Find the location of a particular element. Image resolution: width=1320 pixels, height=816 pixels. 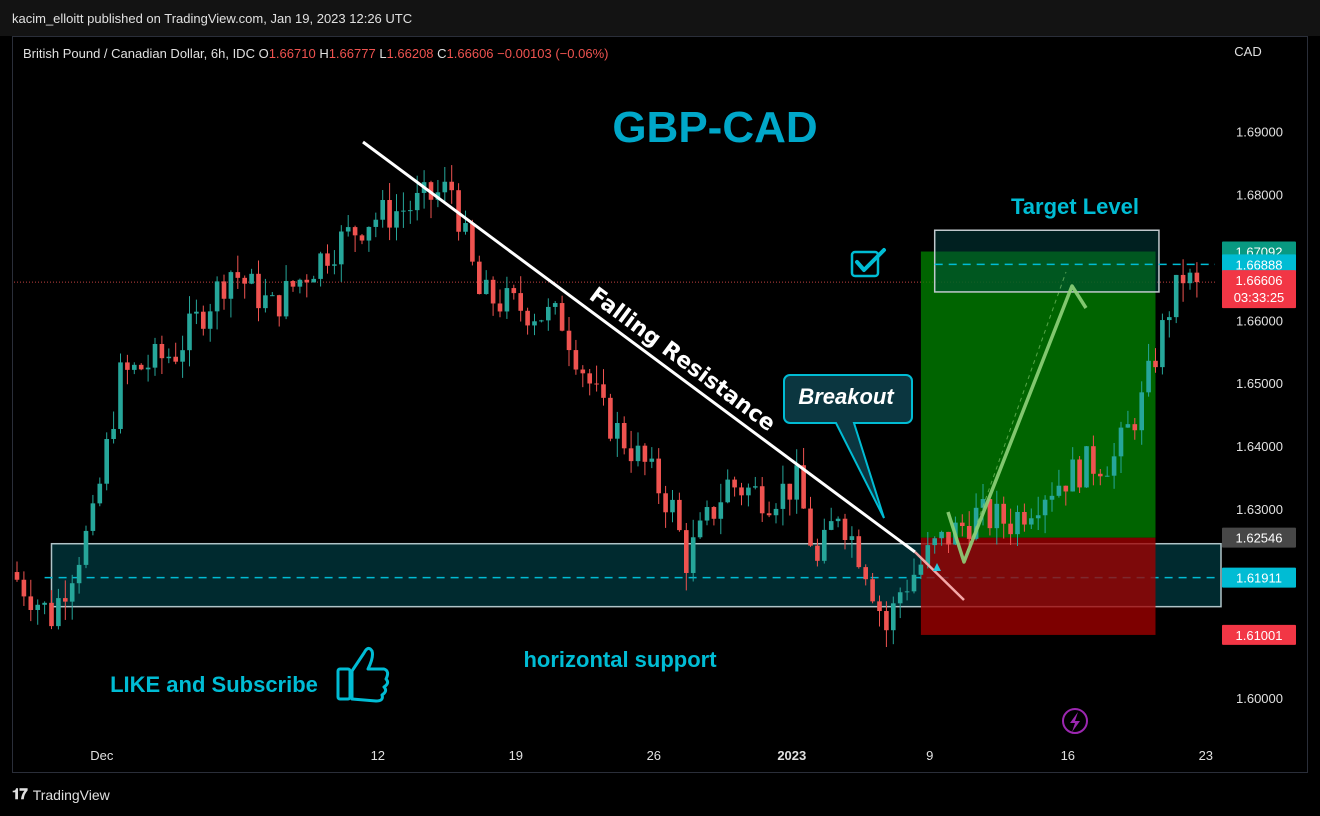

thumb-cuff is located at coordinates (344, 684).